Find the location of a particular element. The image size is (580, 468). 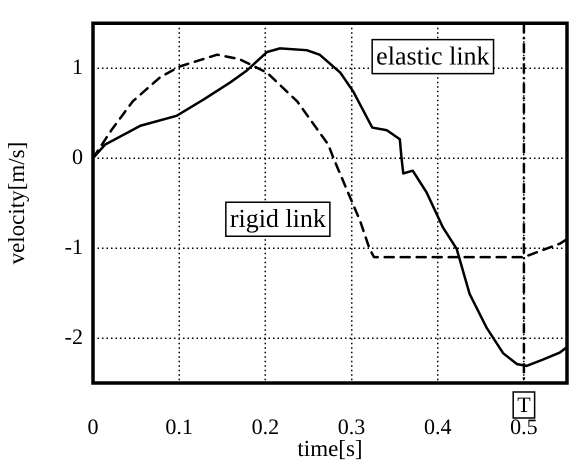

x-tick-label: 0.1 is located at coordinates (179, 426).